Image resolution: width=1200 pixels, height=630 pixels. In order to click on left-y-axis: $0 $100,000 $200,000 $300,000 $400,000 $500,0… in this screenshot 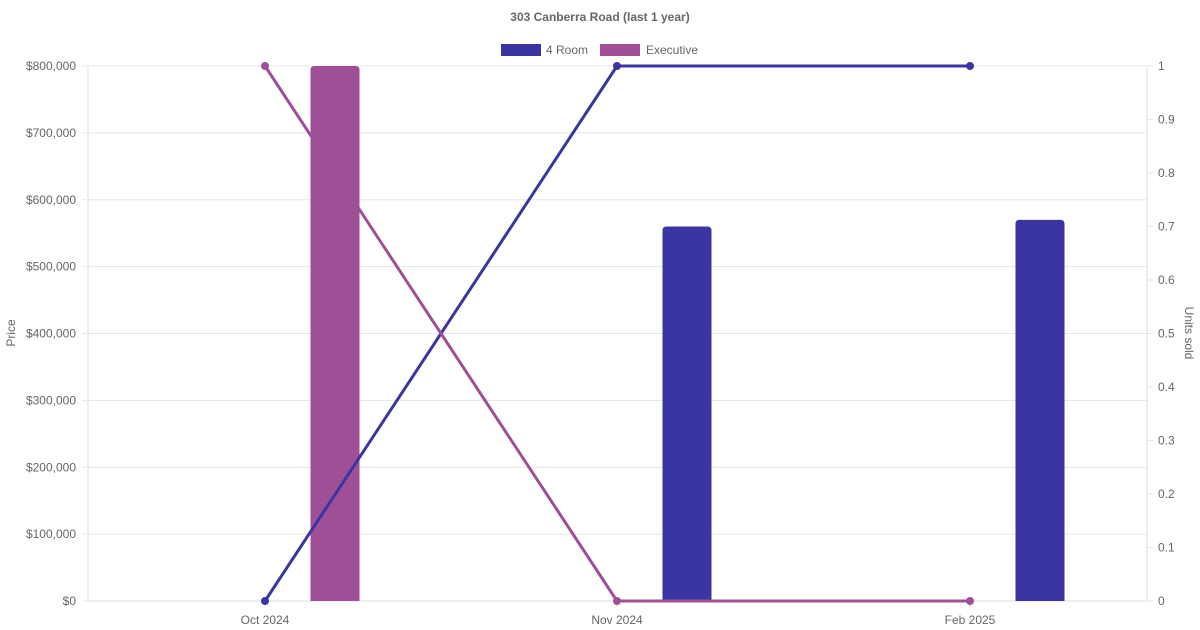, I will do `click(51, 333)`.